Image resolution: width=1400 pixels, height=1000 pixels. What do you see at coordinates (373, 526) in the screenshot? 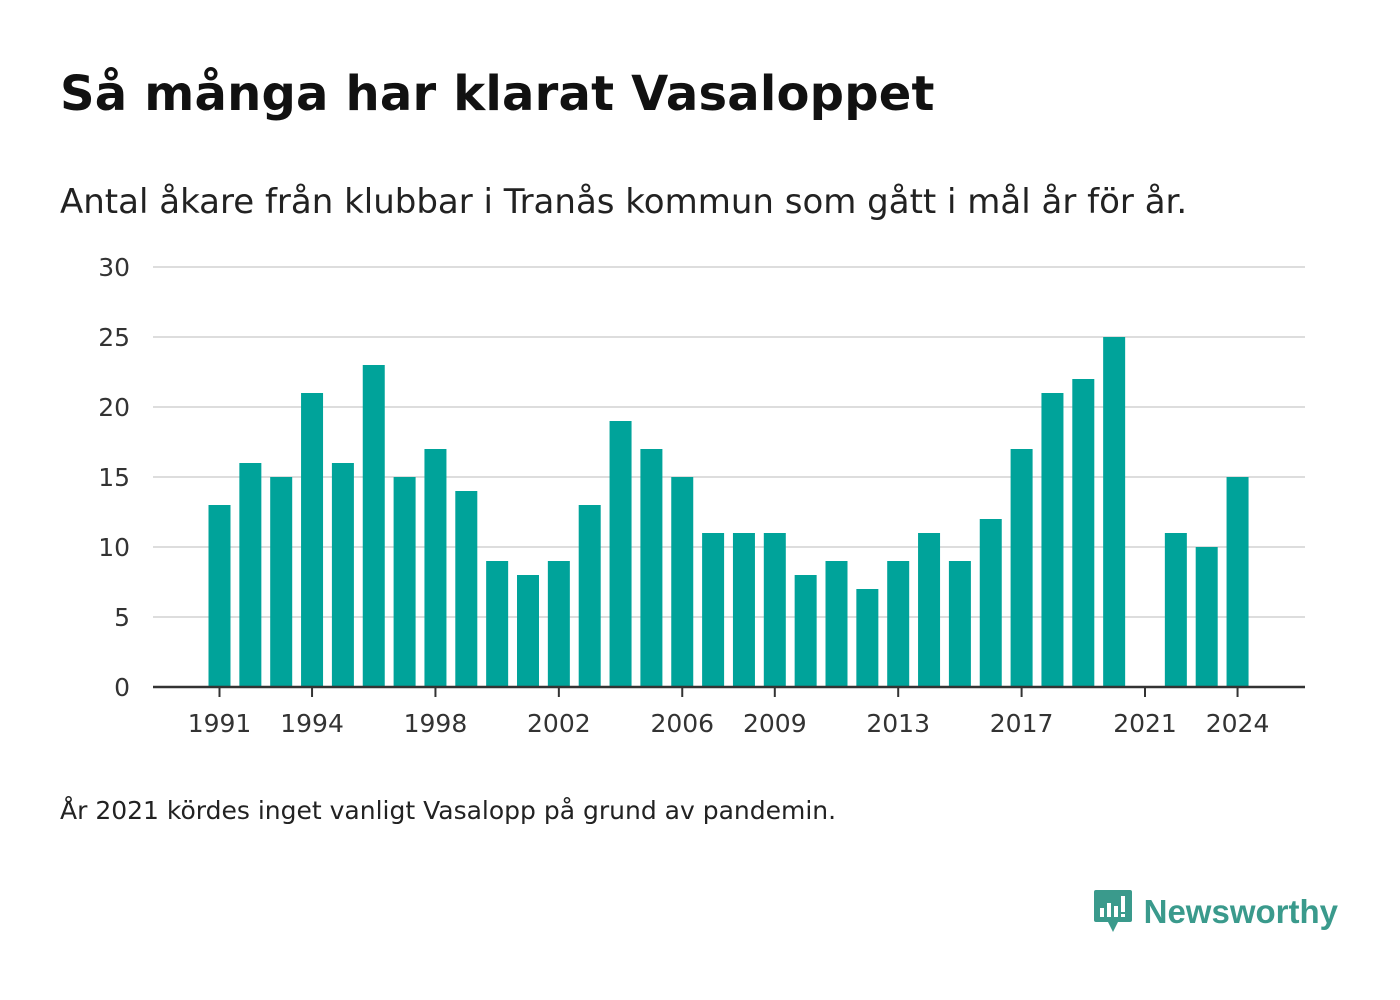
I see `bar-1996` at bounding box center [373, 526].